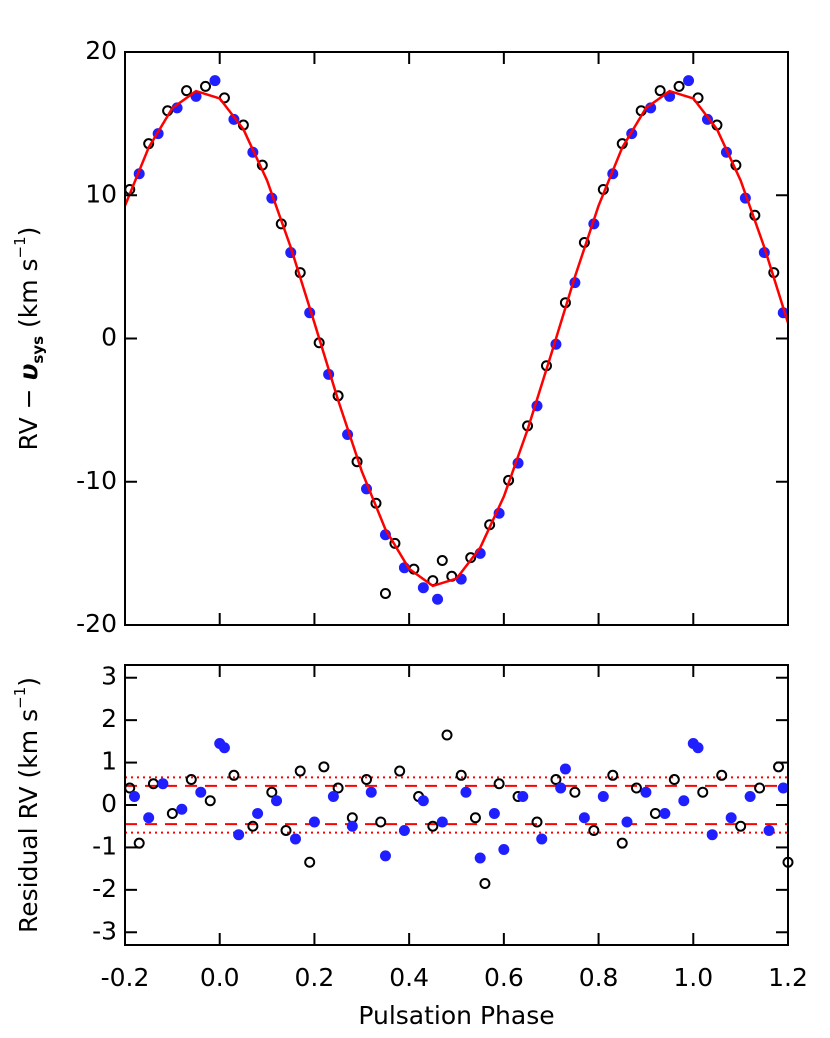  I want to click on y-tick-label: -20, so click(96, 623).